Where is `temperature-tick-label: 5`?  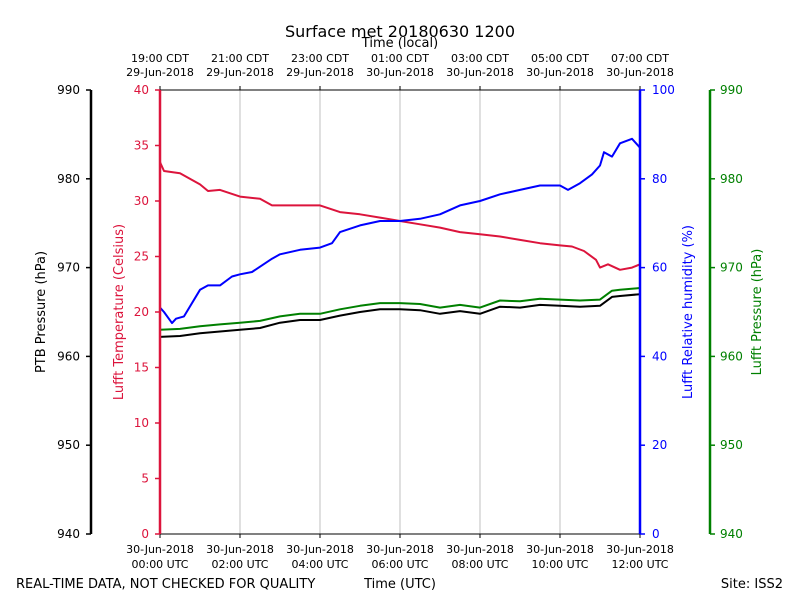
temperature-tick-label: 5 is located at coordinates (145, 479).